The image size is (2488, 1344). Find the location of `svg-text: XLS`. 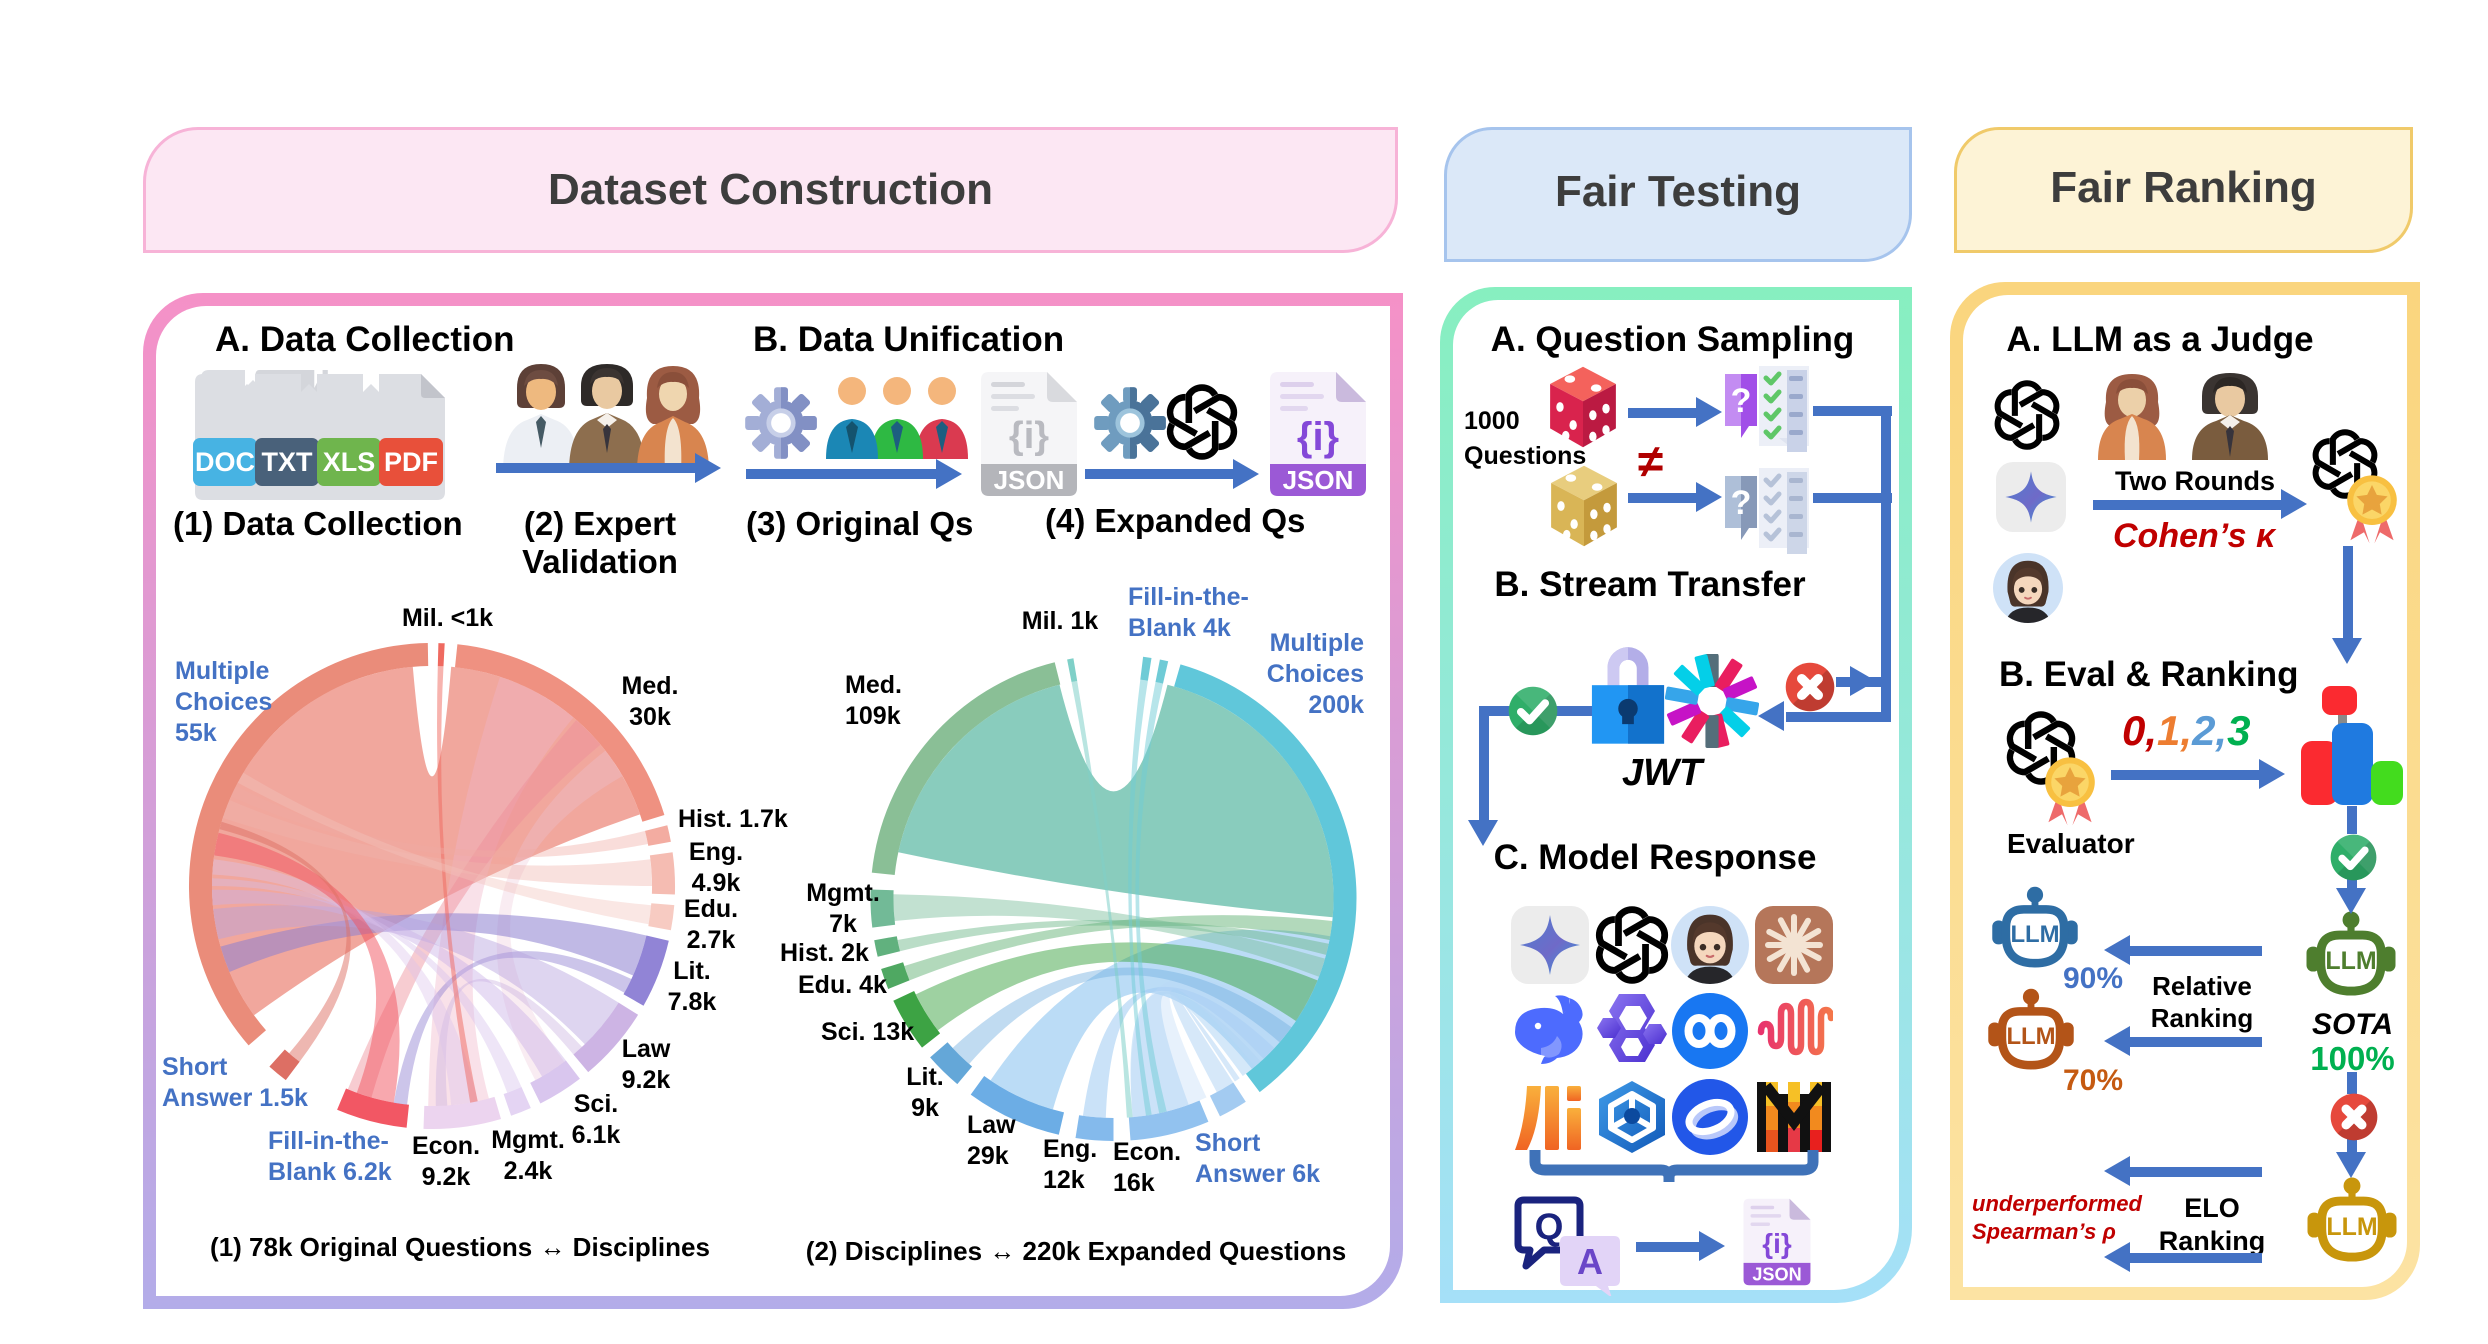

svg-text: XLS is located at coordinates (349, 462).